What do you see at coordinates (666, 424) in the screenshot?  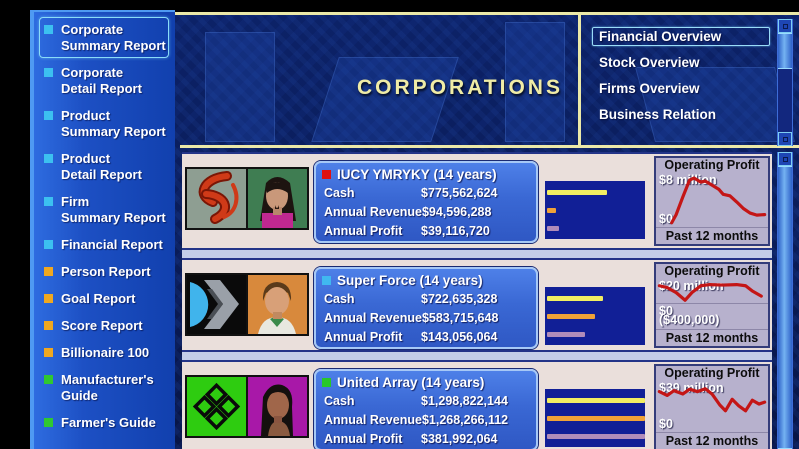 I see `chart-zero-label: $0` at bounding box center [666, 424].